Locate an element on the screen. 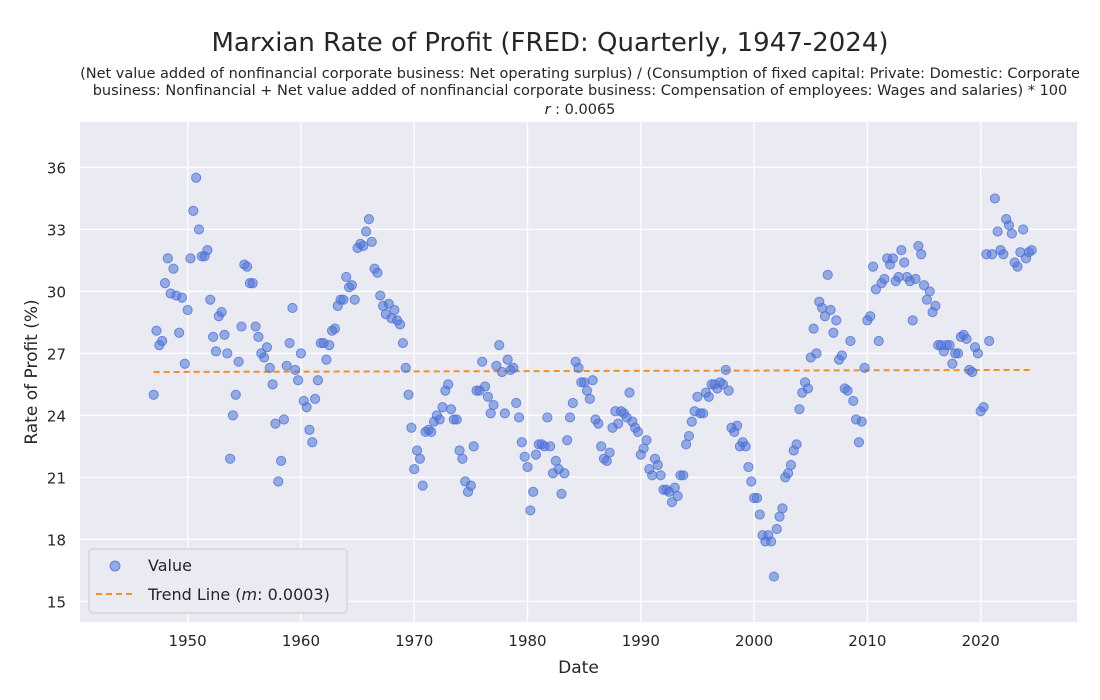  x-tick-label: 1950 is located at coordinates (188, 641).